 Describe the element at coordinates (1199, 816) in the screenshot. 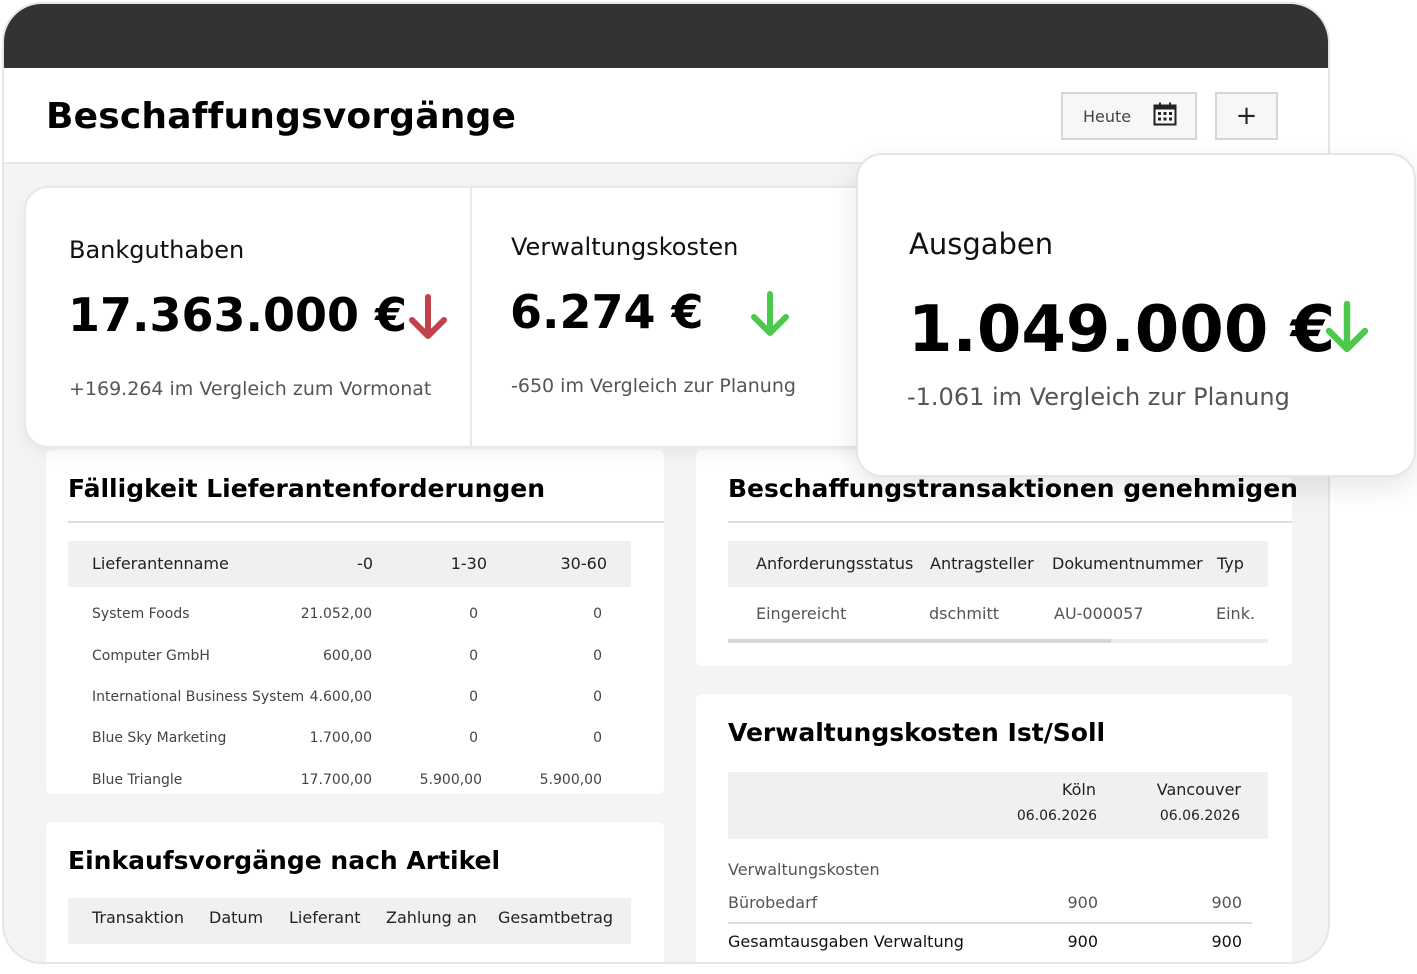

I see `column-date-vancouver: 06.06.2026` at that location.